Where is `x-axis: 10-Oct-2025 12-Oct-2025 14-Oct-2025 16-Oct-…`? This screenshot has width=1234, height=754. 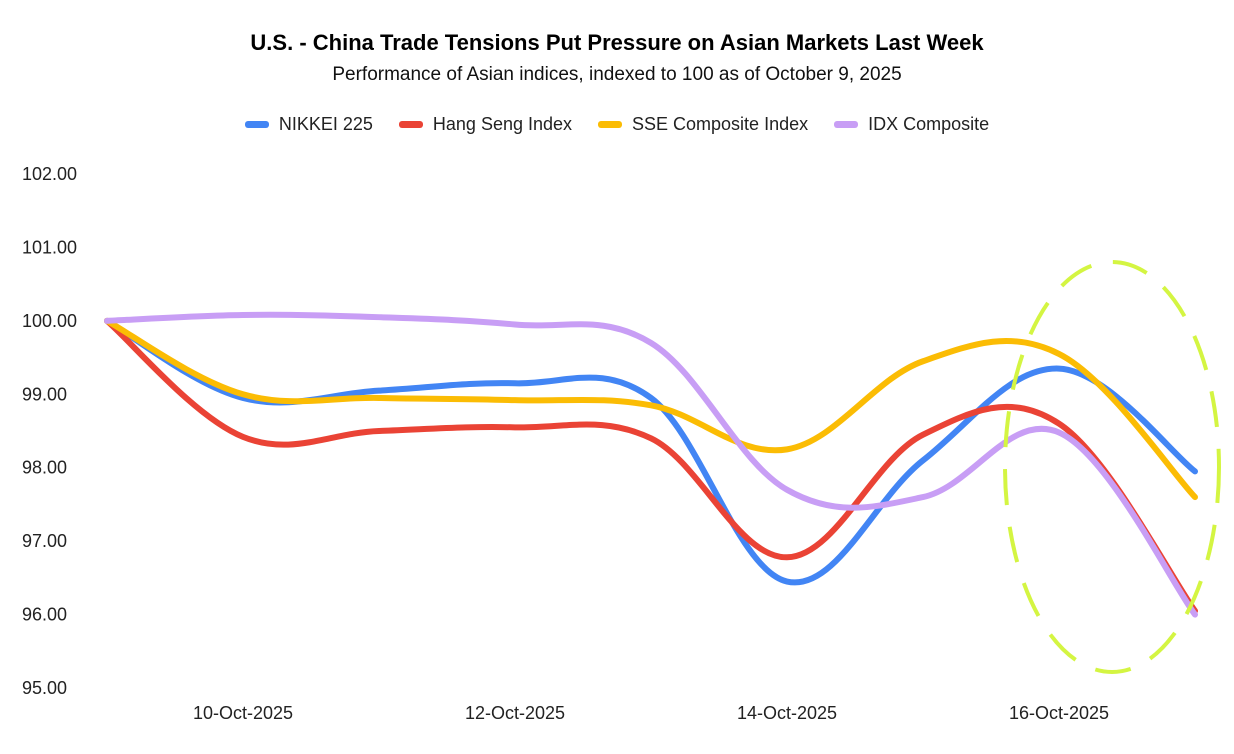
x-axis: 10-Oct-2025 12-Oct-2025 14-Oct-2025 16-Oct-… is located at coordinates (651, 713).